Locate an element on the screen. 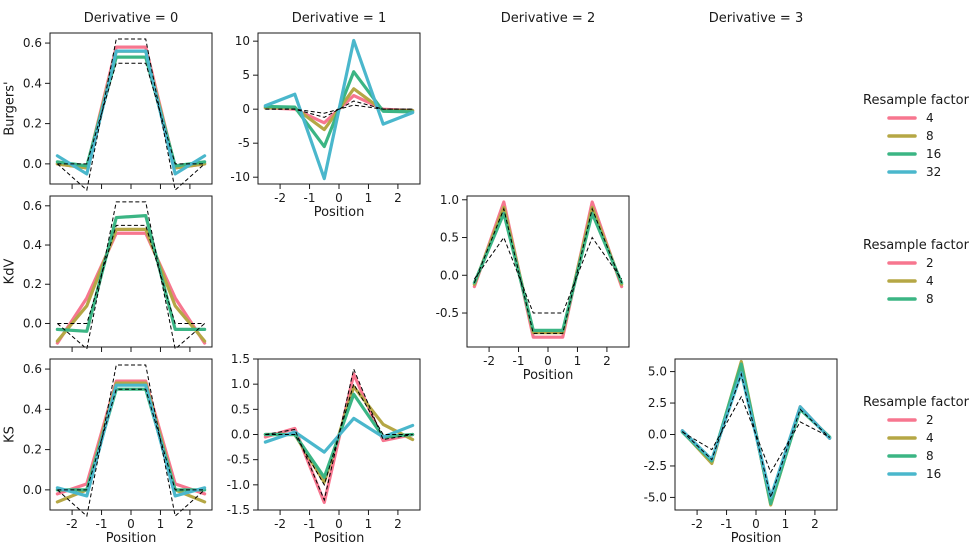  row-label: Burgers' is located at coordinates (10, 108).